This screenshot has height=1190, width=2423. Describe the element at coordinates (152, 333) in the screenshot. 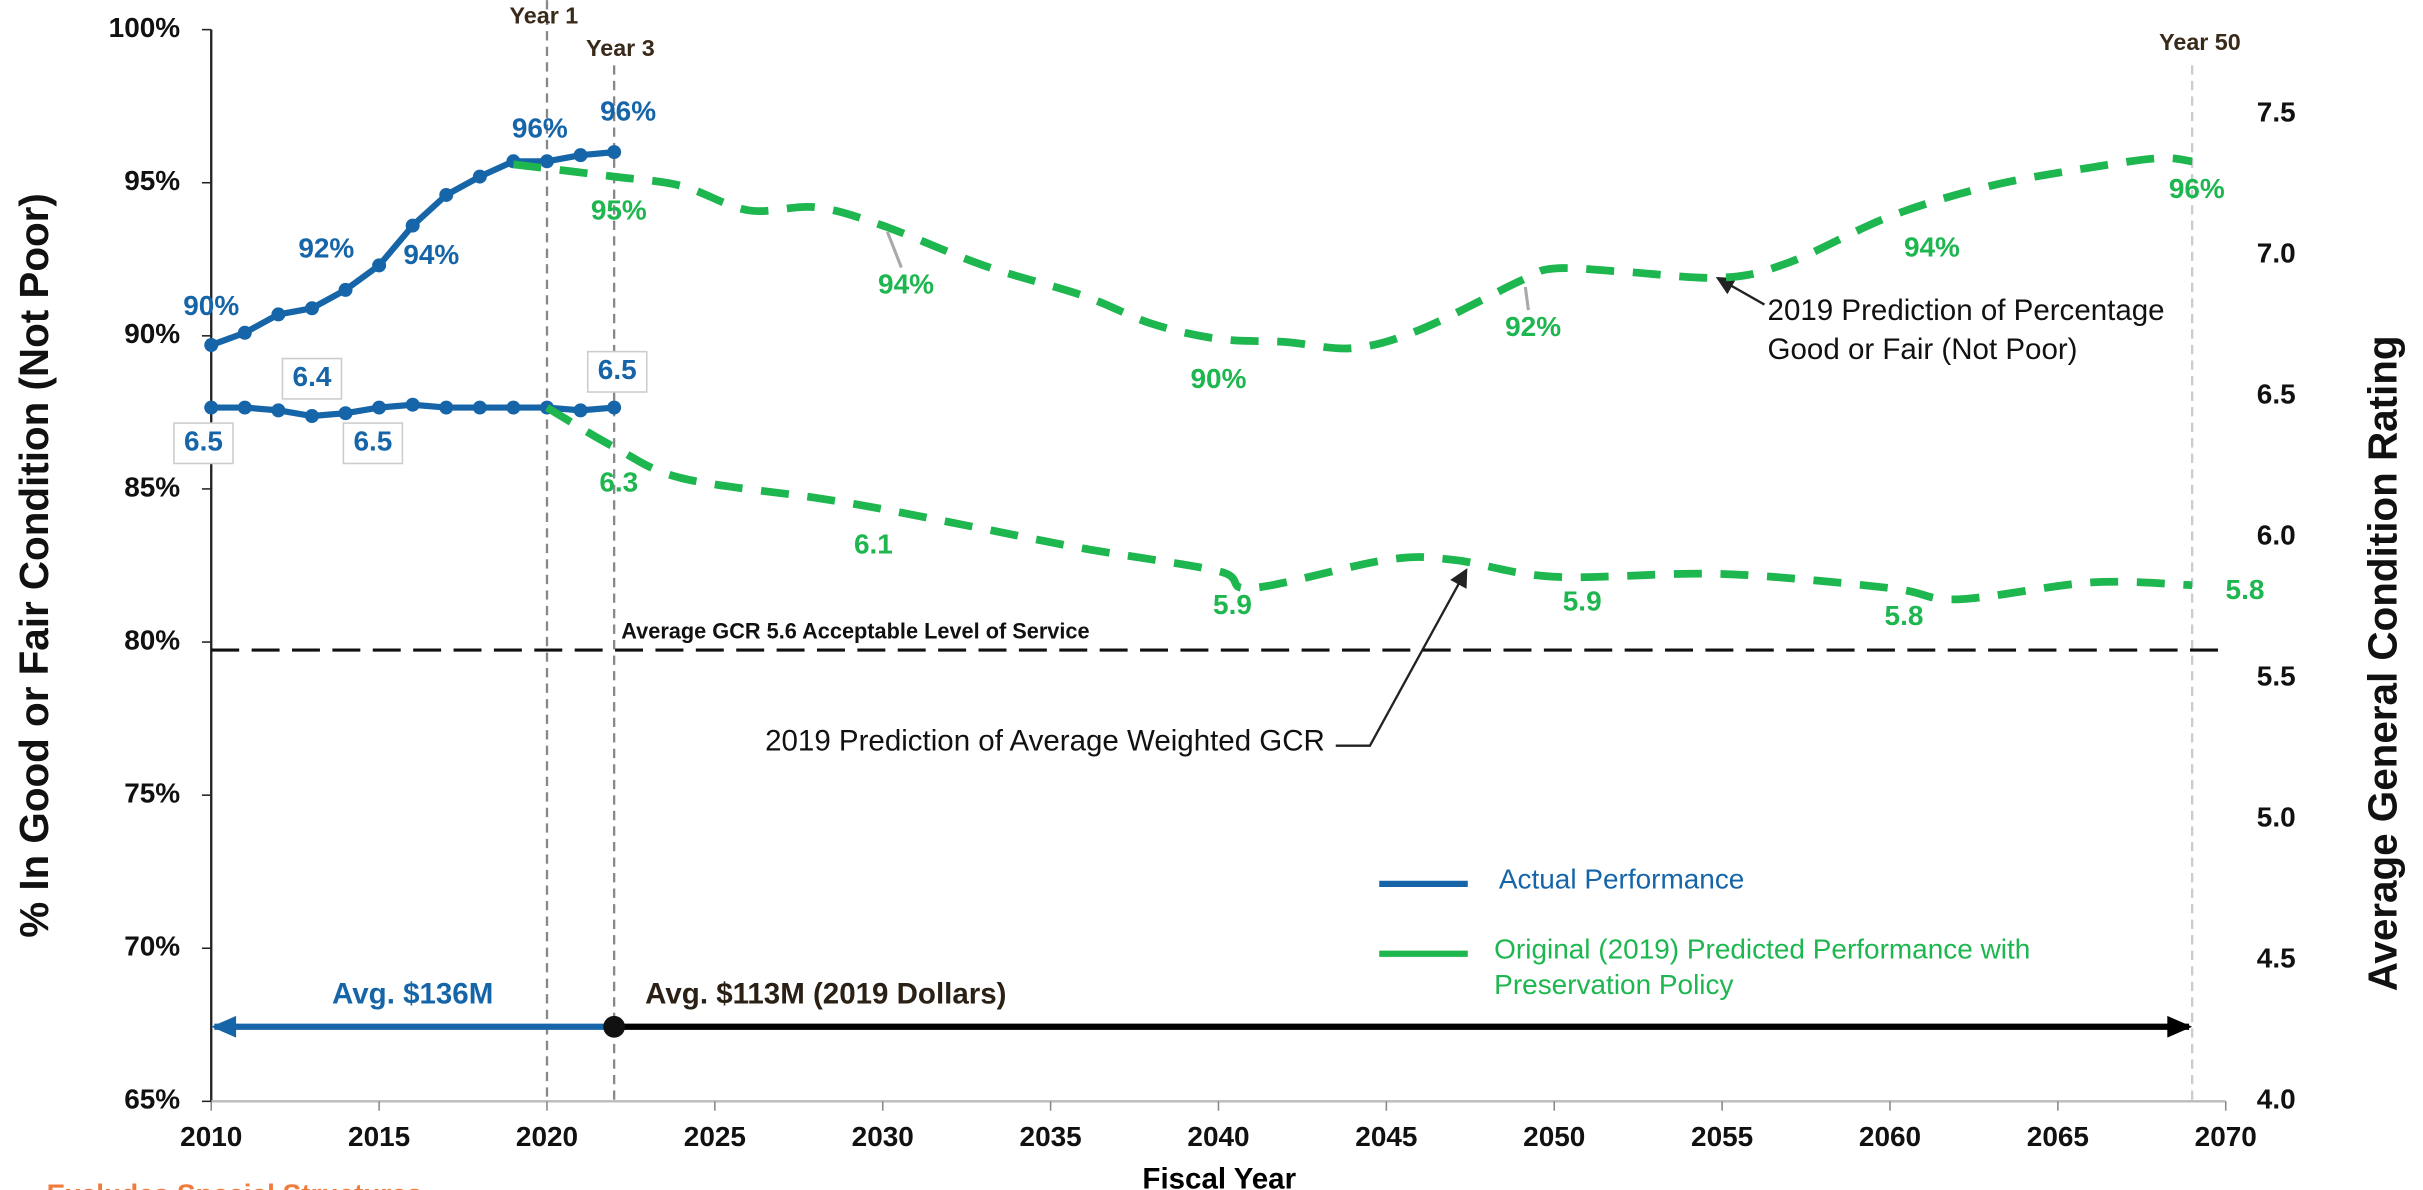

I see `y-tick-label: 90%` at that location.